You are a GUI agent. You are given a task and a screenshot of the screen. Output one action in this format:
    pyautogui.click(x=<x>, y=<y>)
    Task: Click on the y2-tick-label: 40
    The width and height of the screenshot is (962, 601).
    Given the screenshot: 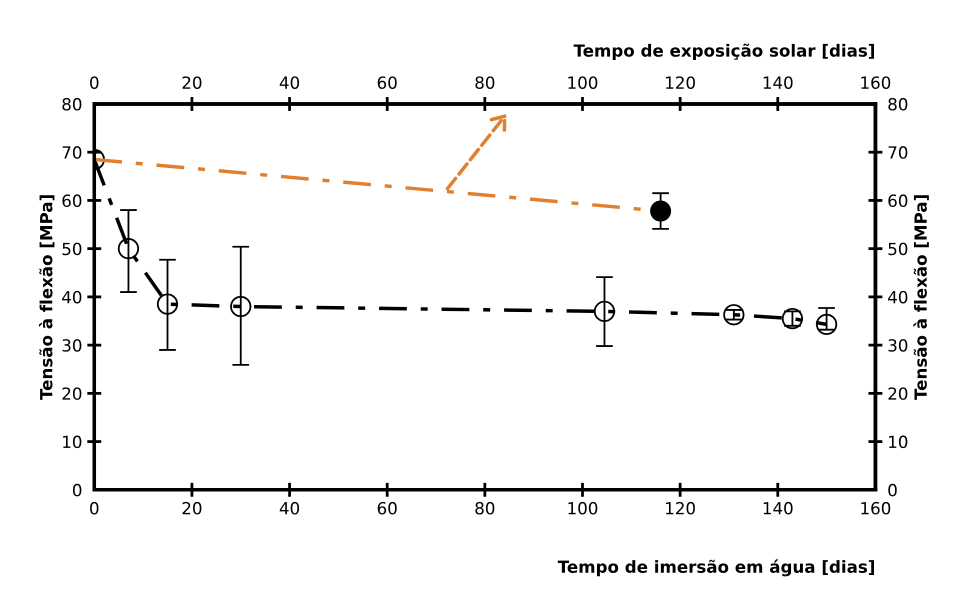 What is the action you would take?
    pyautogui.click(x=898, y=297)
    